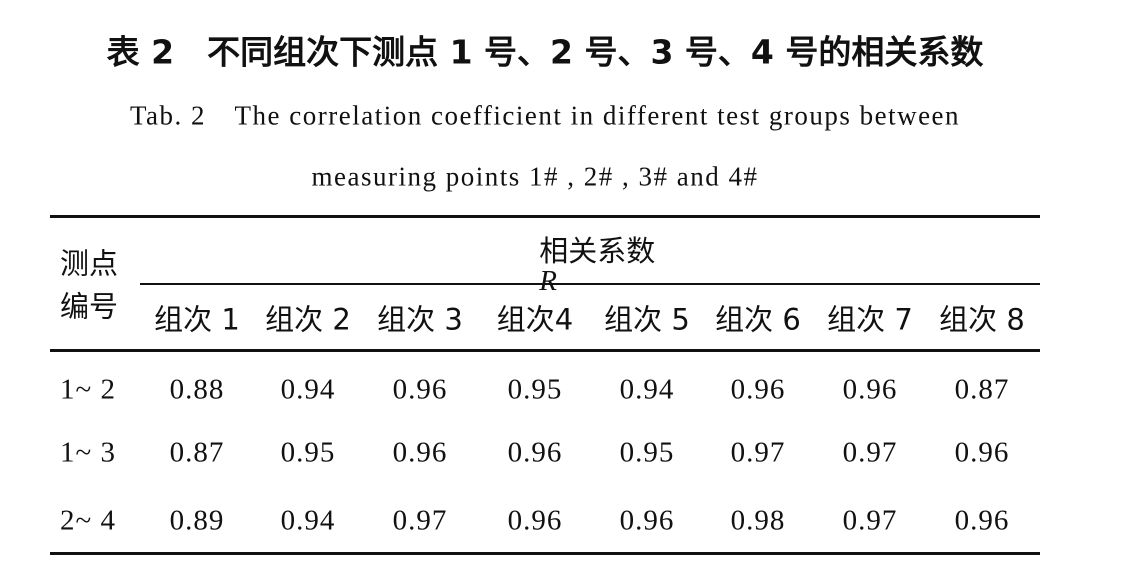 Image resolution: width=1148 pixels, height=574 pixels. What do you see at coordinates (590, 284) in the screenshot?
I see `mid-rule` at bounding box center [590, 284].